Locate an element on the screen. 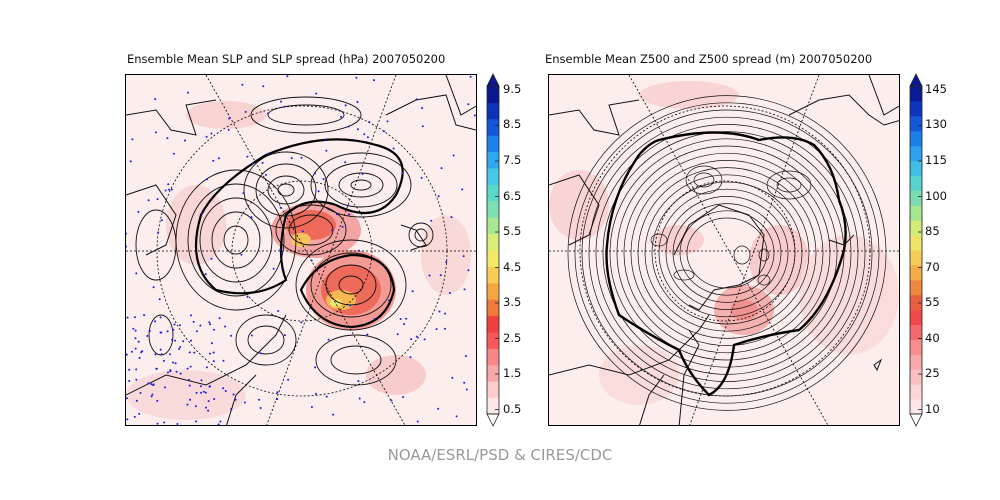 The height and width of the screenshot is (500, 1000). colorbar-extend-max is located at coordinates (916, 80).